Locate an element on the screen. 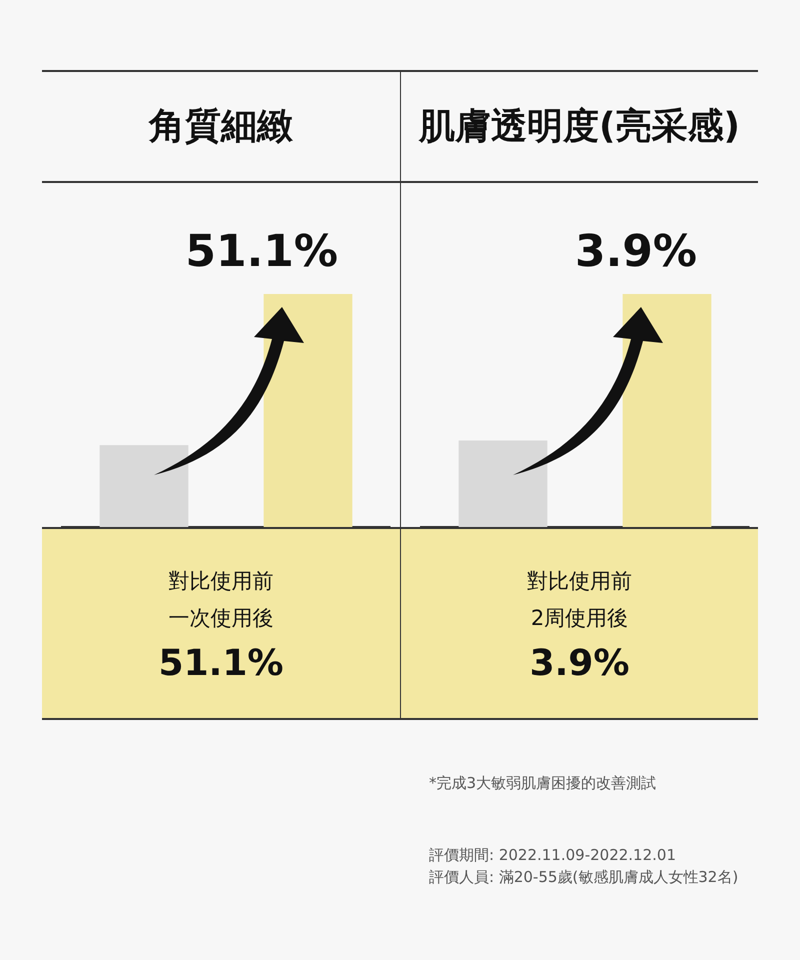 This screenshot has width=800, height=960. text: 評價期間: 2022.11.09-2022.12.01 is located at coordinates (553, 855).